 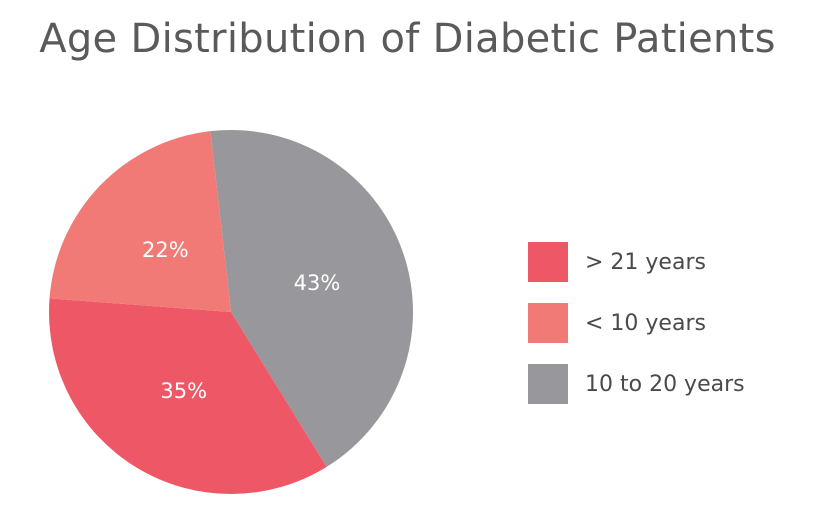 I want to click on legend-label: < 10 years, so click(x=645, y=323).